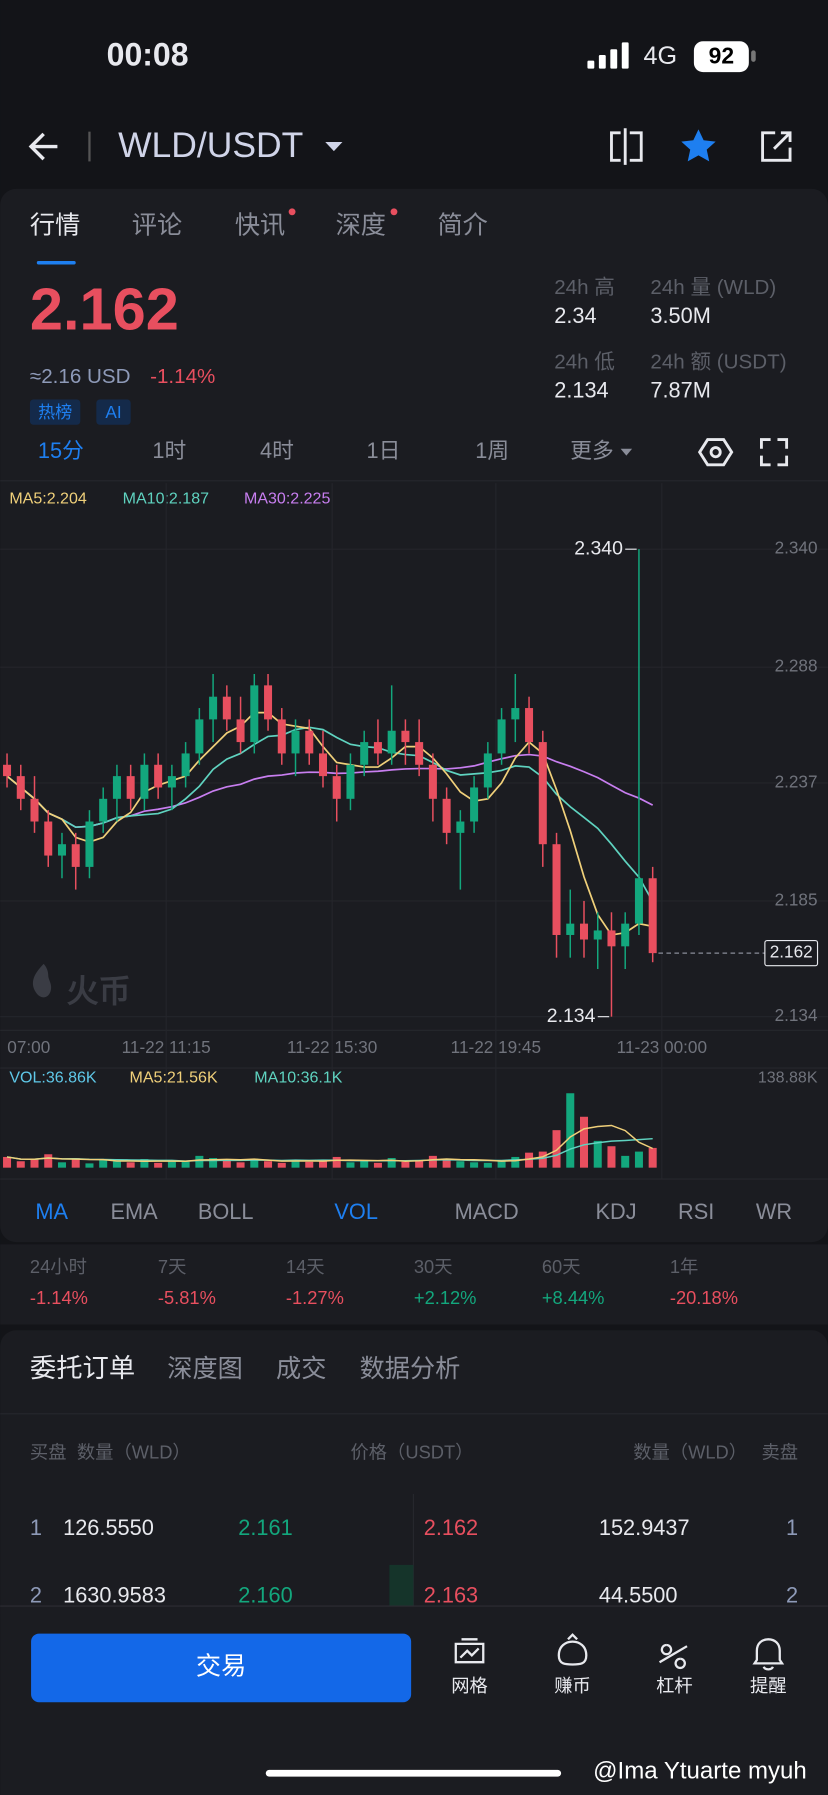 The image size is (828, 1795). Describe the element at coordinates (210, 145) in the screenshot. I see `pair-title: WLD/USDT` at that location.